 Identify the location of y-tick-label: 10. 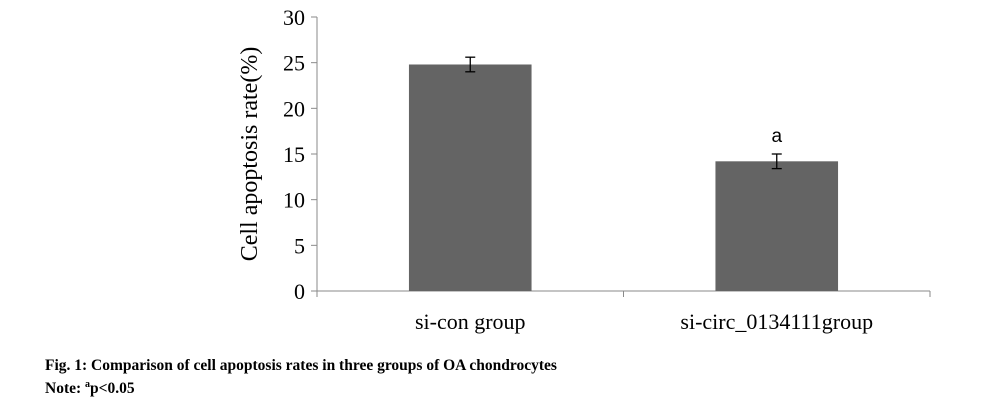
(294, 200).